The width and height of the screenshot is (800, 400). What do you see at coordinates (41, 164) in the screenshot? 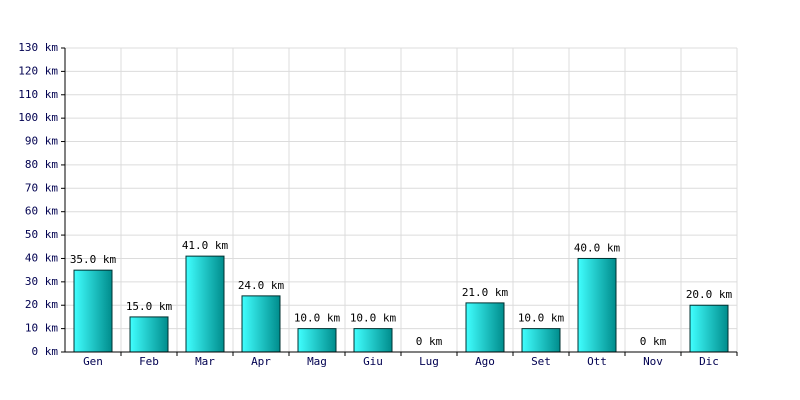
I see `y-tick-label: 80 km` at bounding box center [41, 164].